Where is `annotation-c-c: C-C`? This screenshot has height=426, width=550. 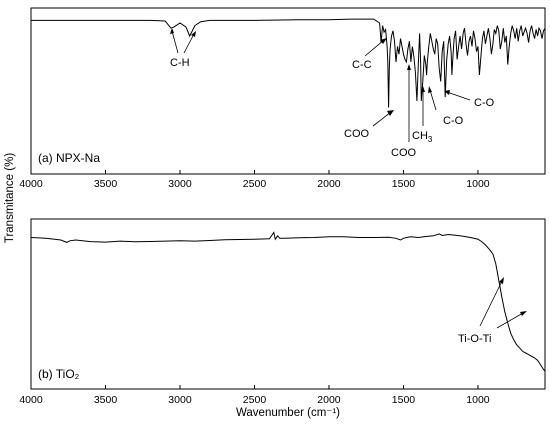 annotation-c-c: C-C is located at coordinates (369, 54).